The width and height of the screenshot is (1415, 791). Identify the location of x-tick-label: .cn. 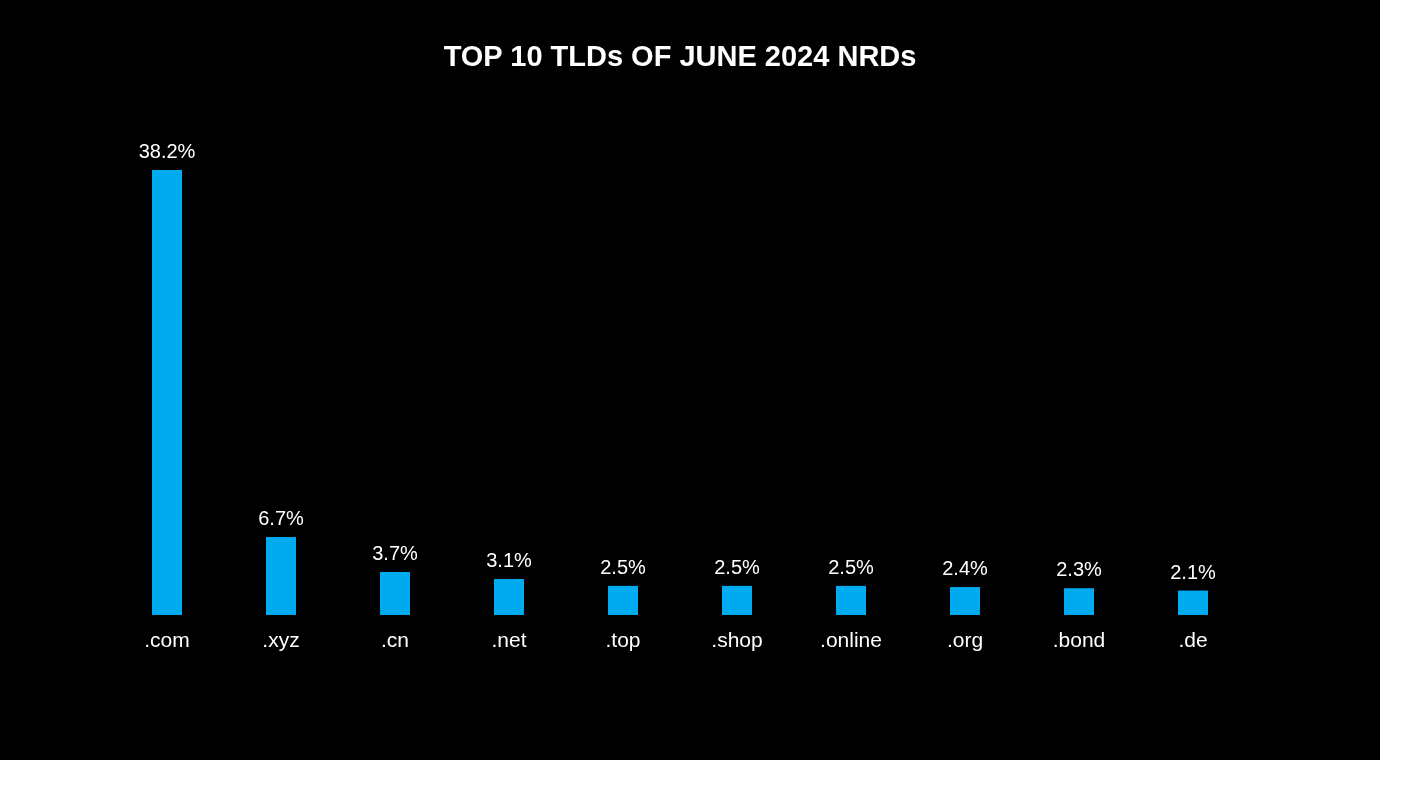
(395, 639).